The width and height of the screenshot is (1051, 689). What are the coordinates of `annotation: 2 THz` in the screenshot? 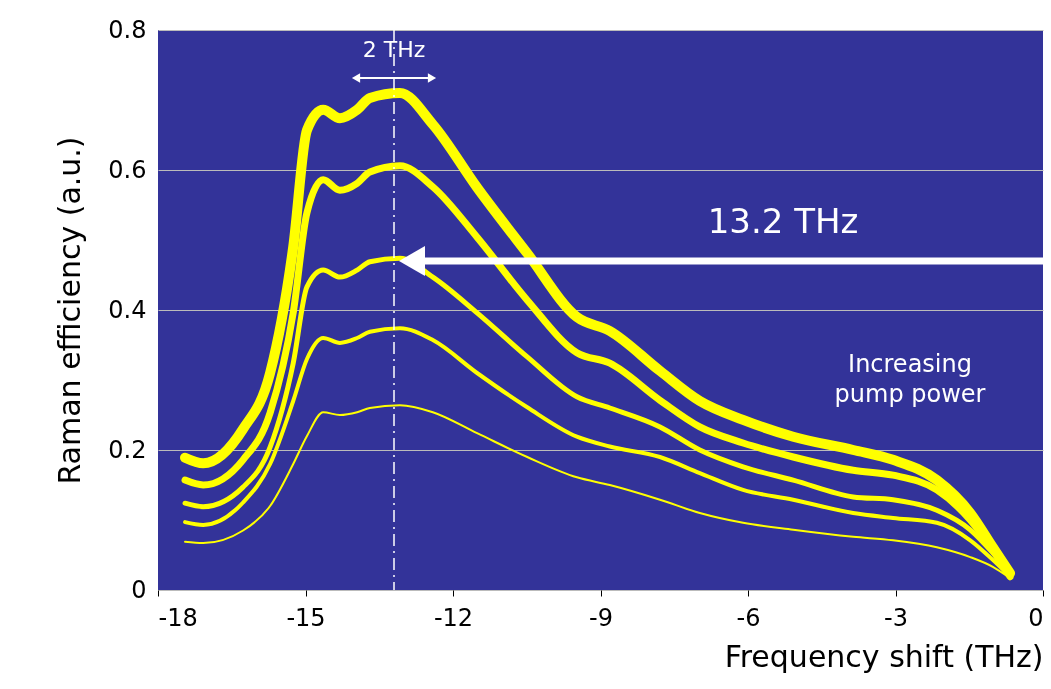 It's located at (394, 49).